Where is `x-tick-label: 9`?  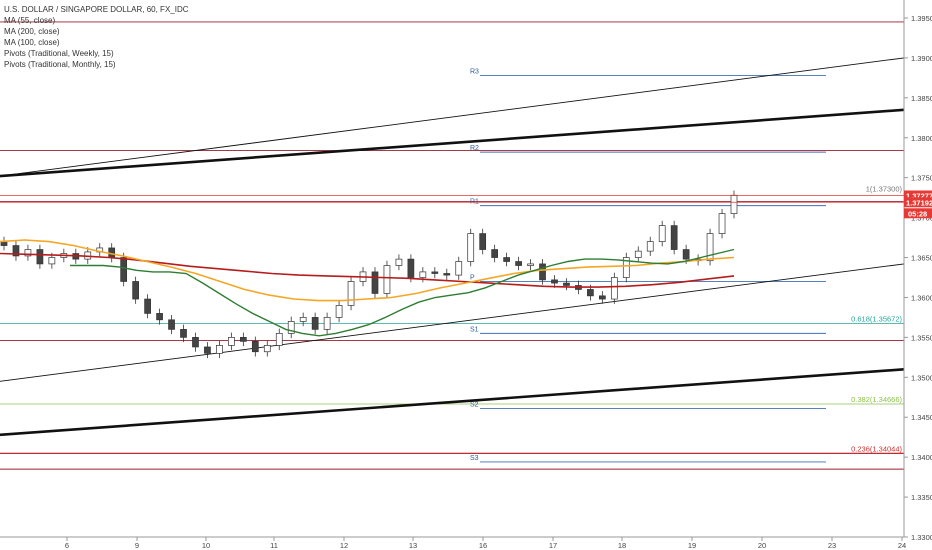 x-tick-label: 9 is located at coordinates (137, 545).